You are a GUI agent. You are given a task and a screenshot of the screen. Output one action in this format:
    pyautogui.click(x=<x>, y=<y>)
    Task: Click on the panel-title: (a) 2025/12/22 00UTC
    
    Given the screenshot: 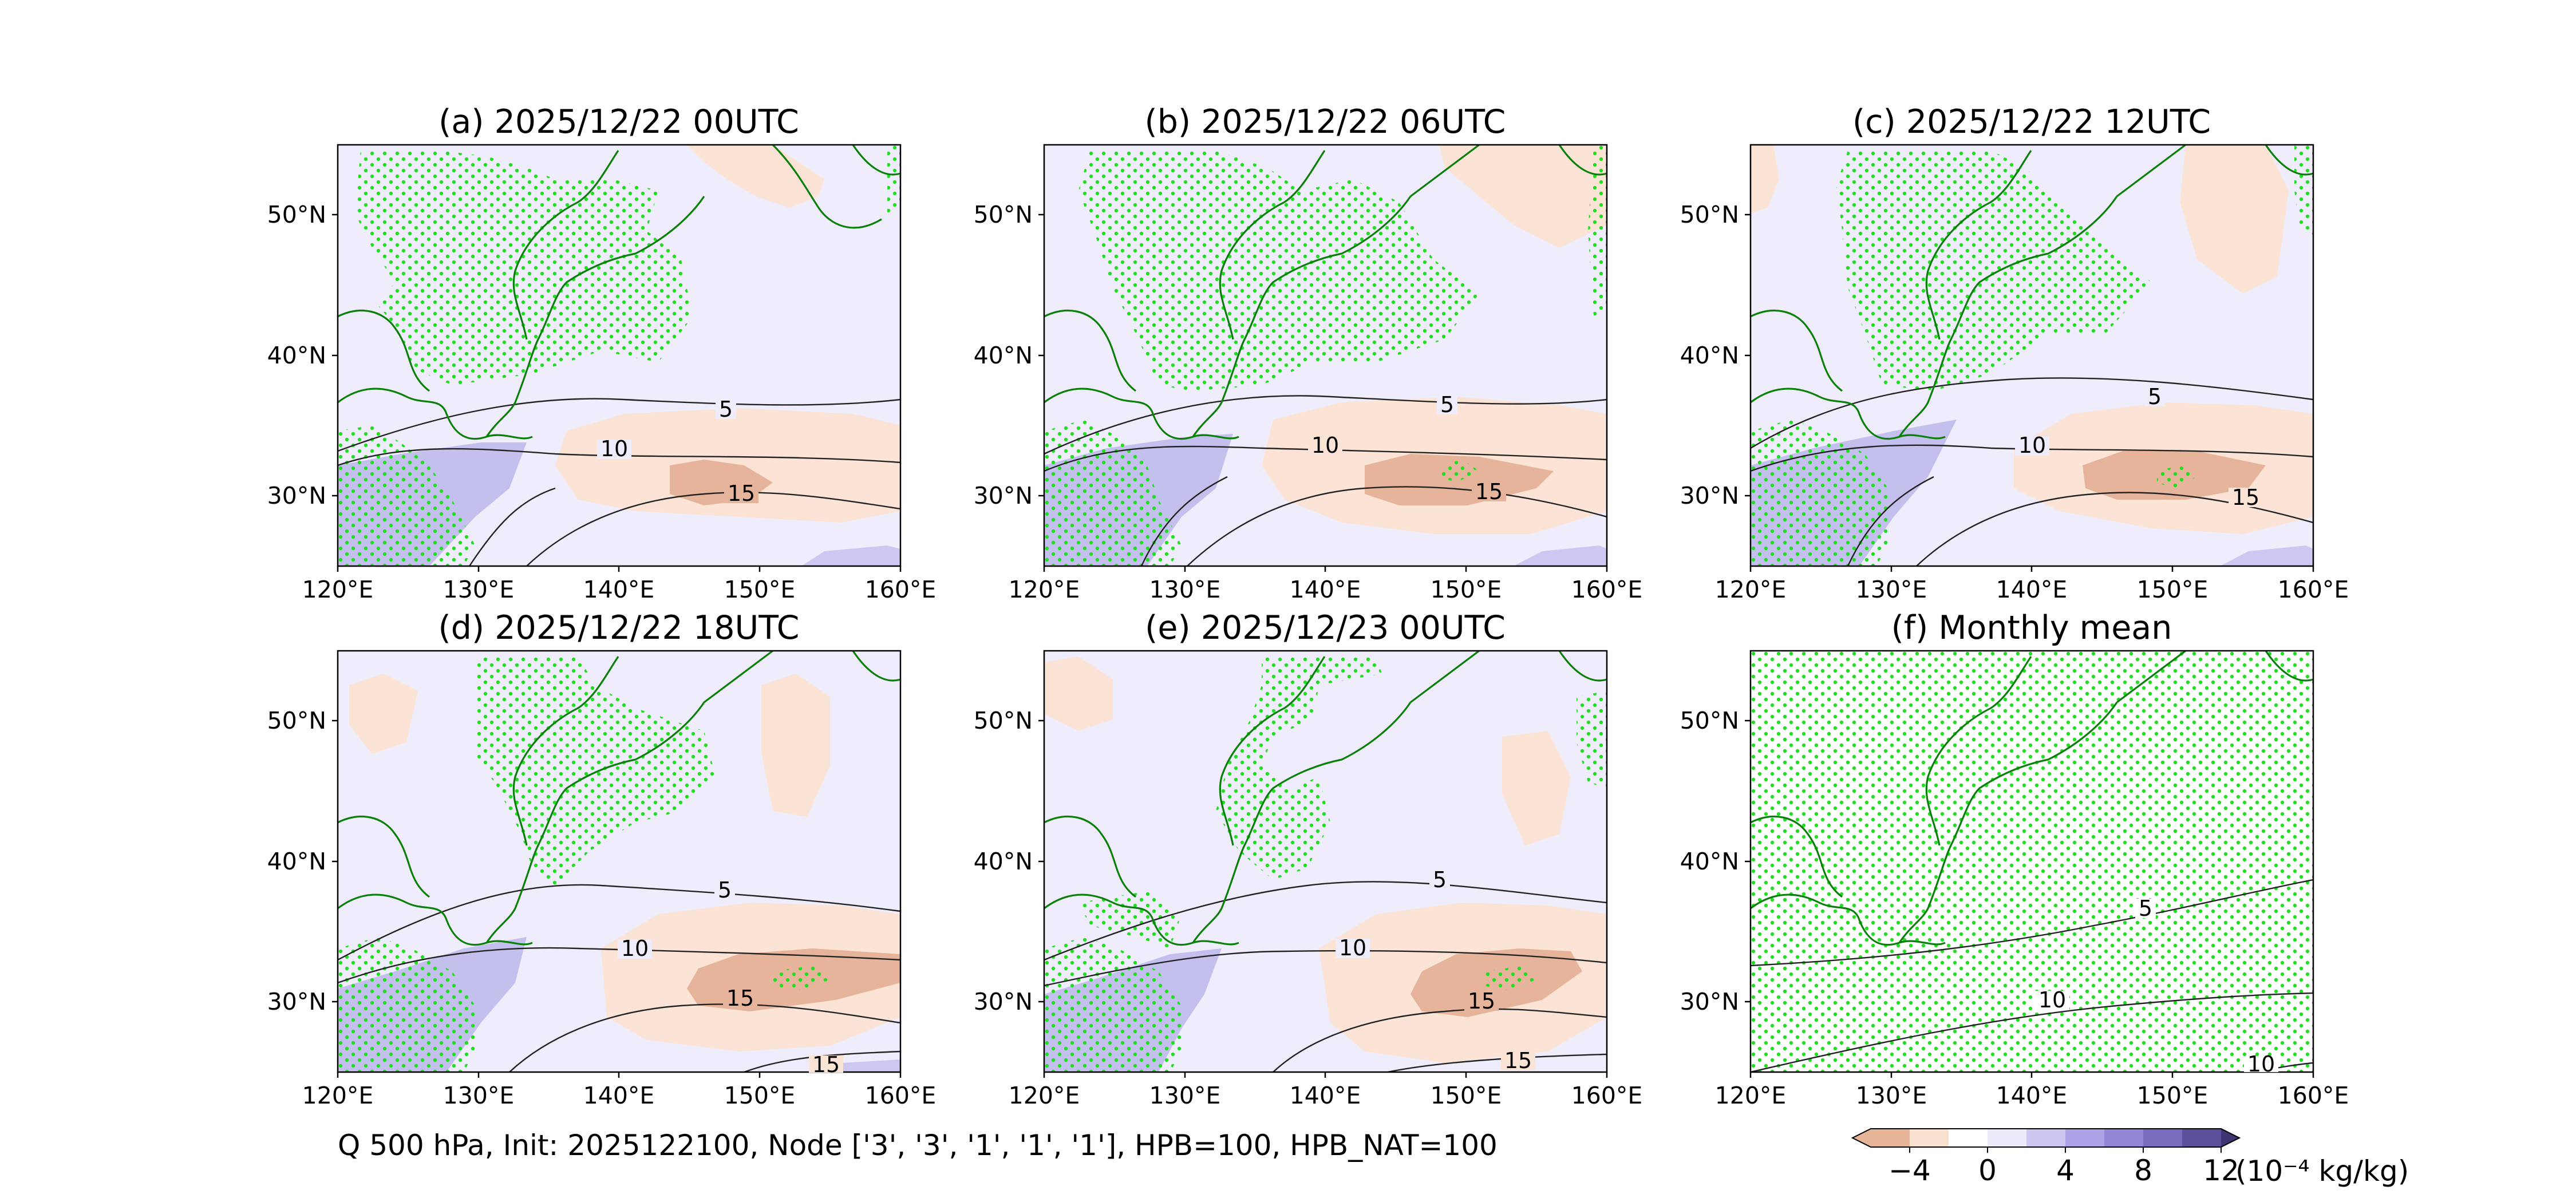 What is the action you would take?
    pyautogui.click(x=618, y=122)
    